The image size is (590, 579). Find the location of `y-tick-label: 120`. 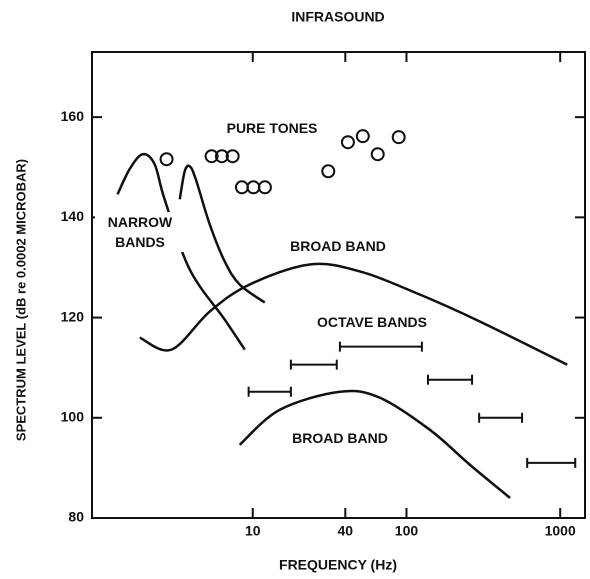

y-tick-label: 120 is located at coordinates (73, 316).